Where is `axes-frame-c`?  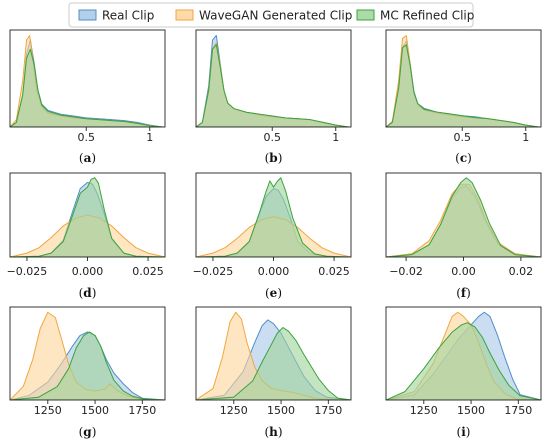 axes-frame-c is located at coordinates (463, 78).